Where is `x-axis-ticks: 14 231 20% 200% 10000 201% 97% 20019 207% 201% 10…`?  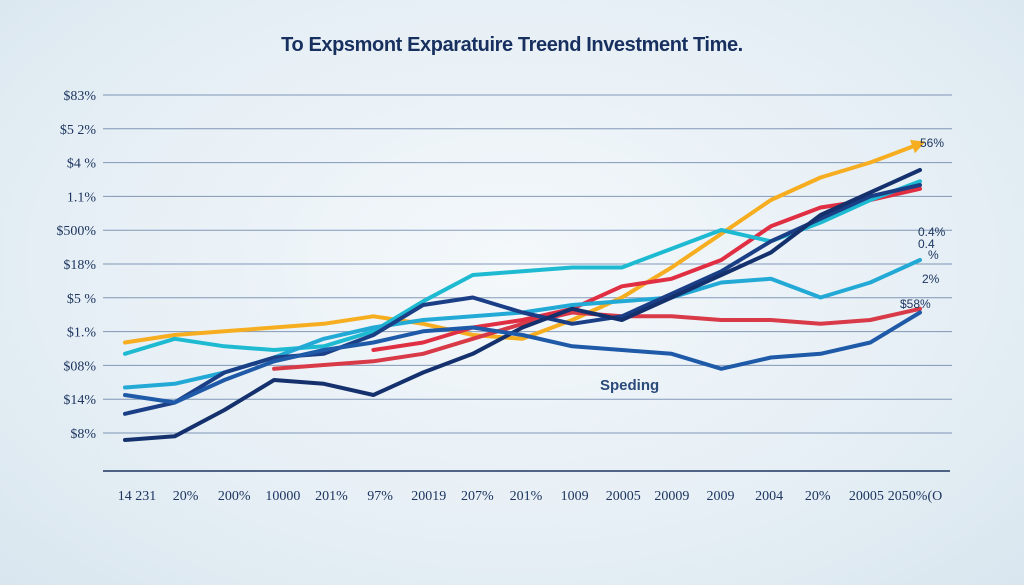
x-axis-ticks: 14 231 20% 200% 10000 201% 97% 20019 207% 201% 10… is located at coordinates (530, 496).